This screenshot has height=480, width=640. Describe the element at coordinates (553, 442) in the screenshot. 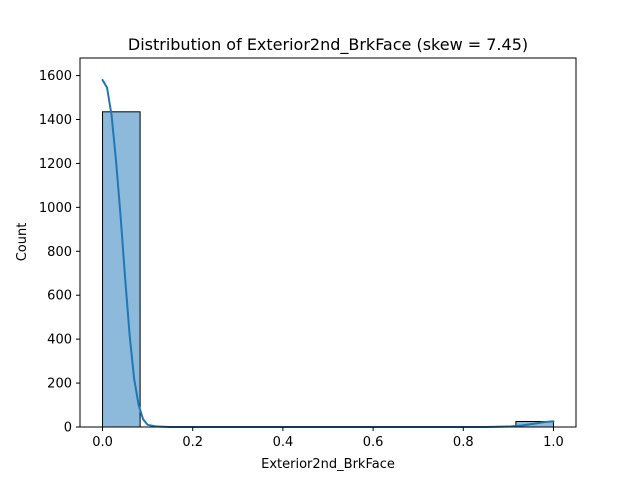

I see `x-tick-label: 1.0` at that location.